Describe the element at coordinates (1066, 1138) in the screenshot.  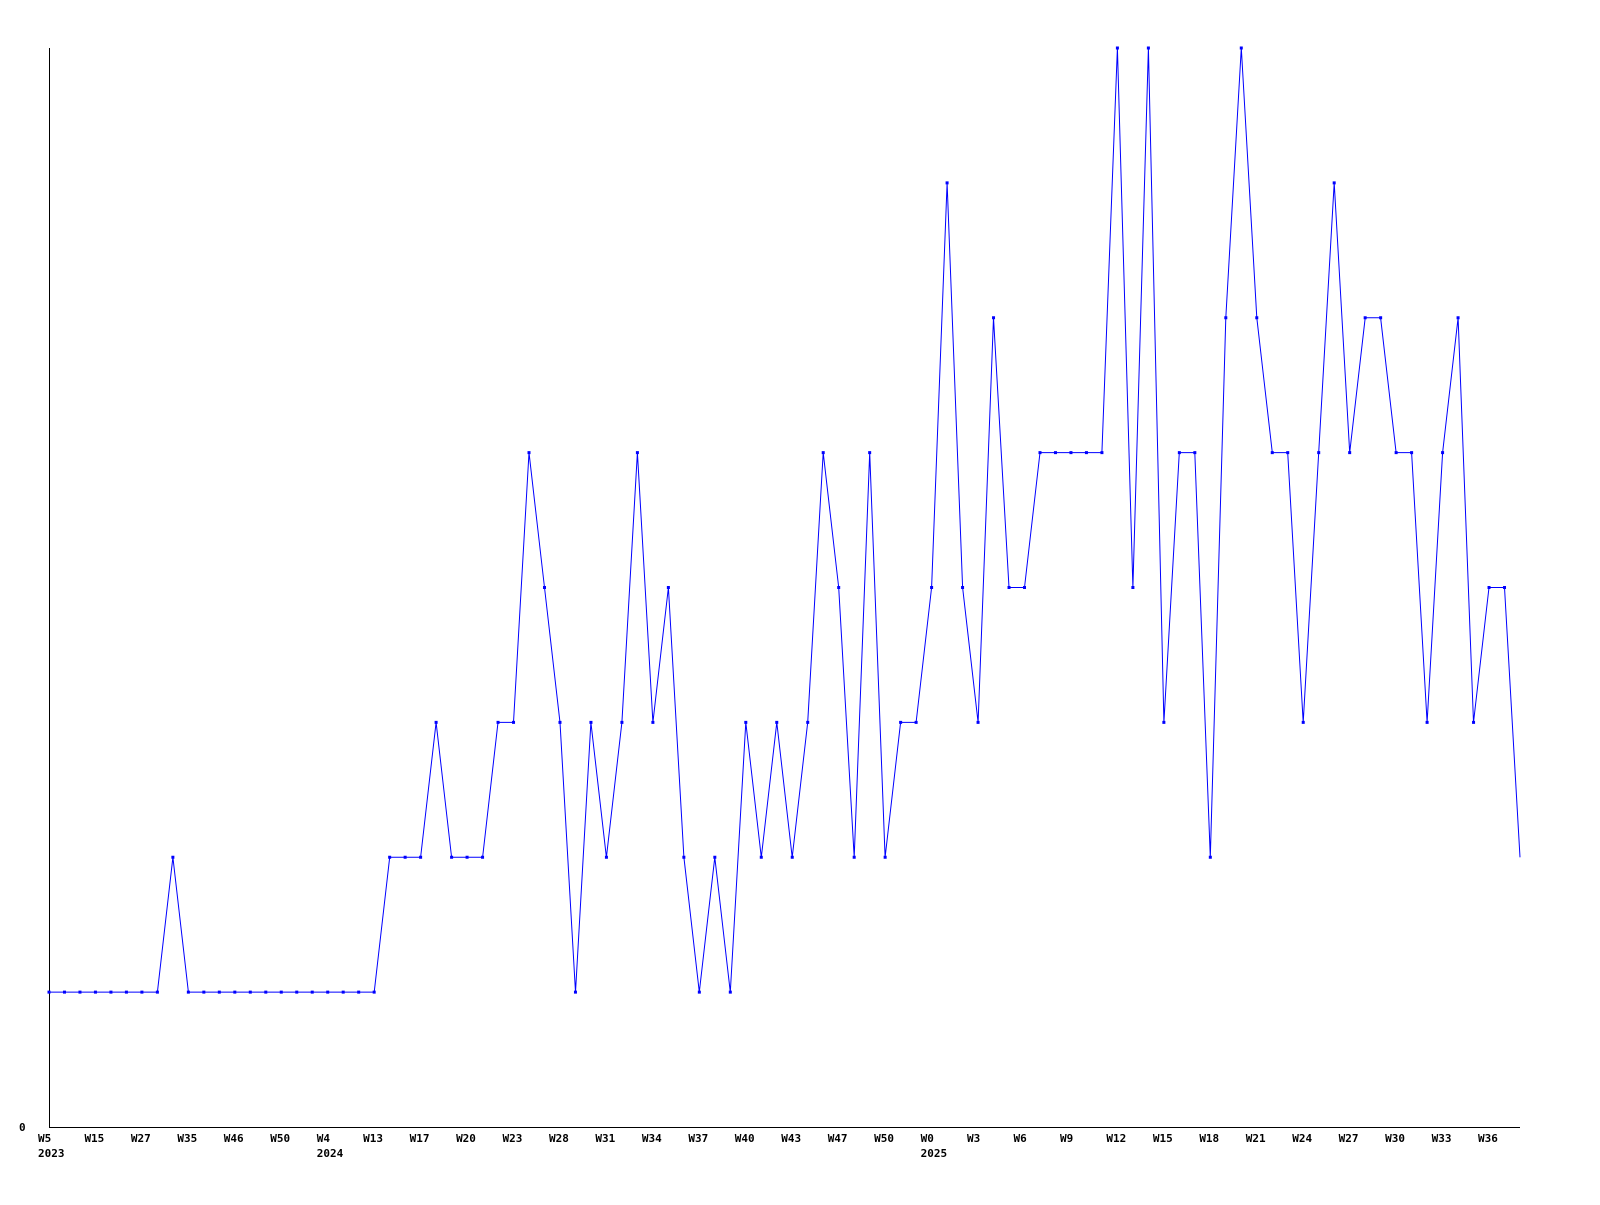
I see `x-tick-label: W9` at that location.